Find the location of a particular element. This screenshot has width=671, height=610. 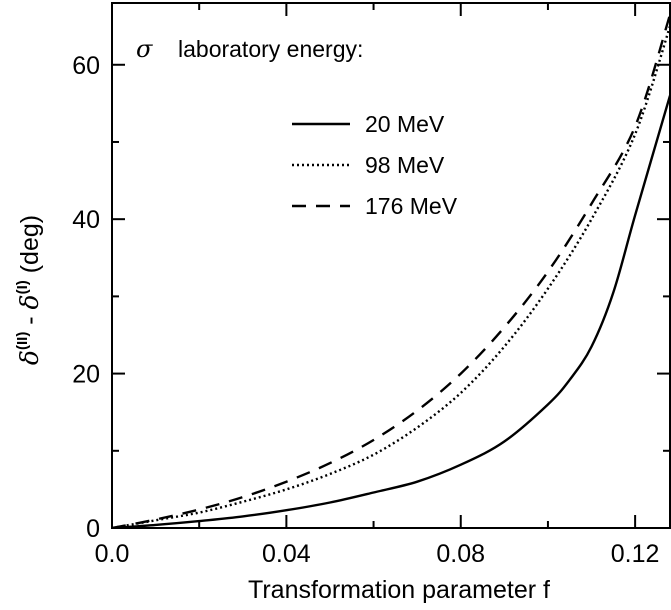

x-tick-label: 0.04 is located at coordinates (286, 554).